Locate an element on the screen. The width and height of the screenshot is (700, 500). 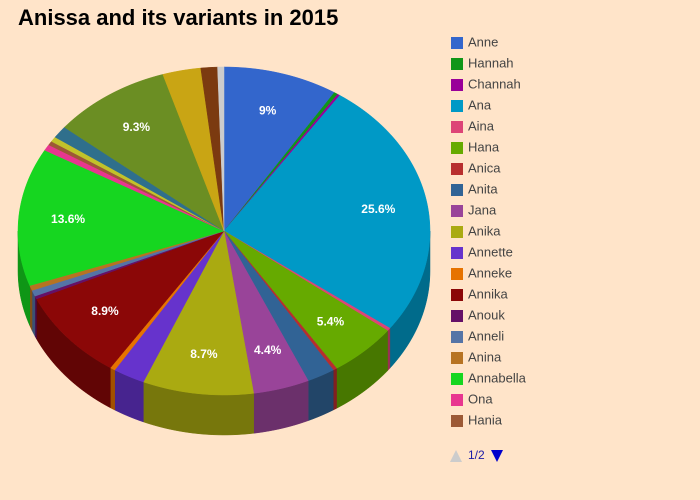
legend-label: Hannah is located at coordinates (491, 62).